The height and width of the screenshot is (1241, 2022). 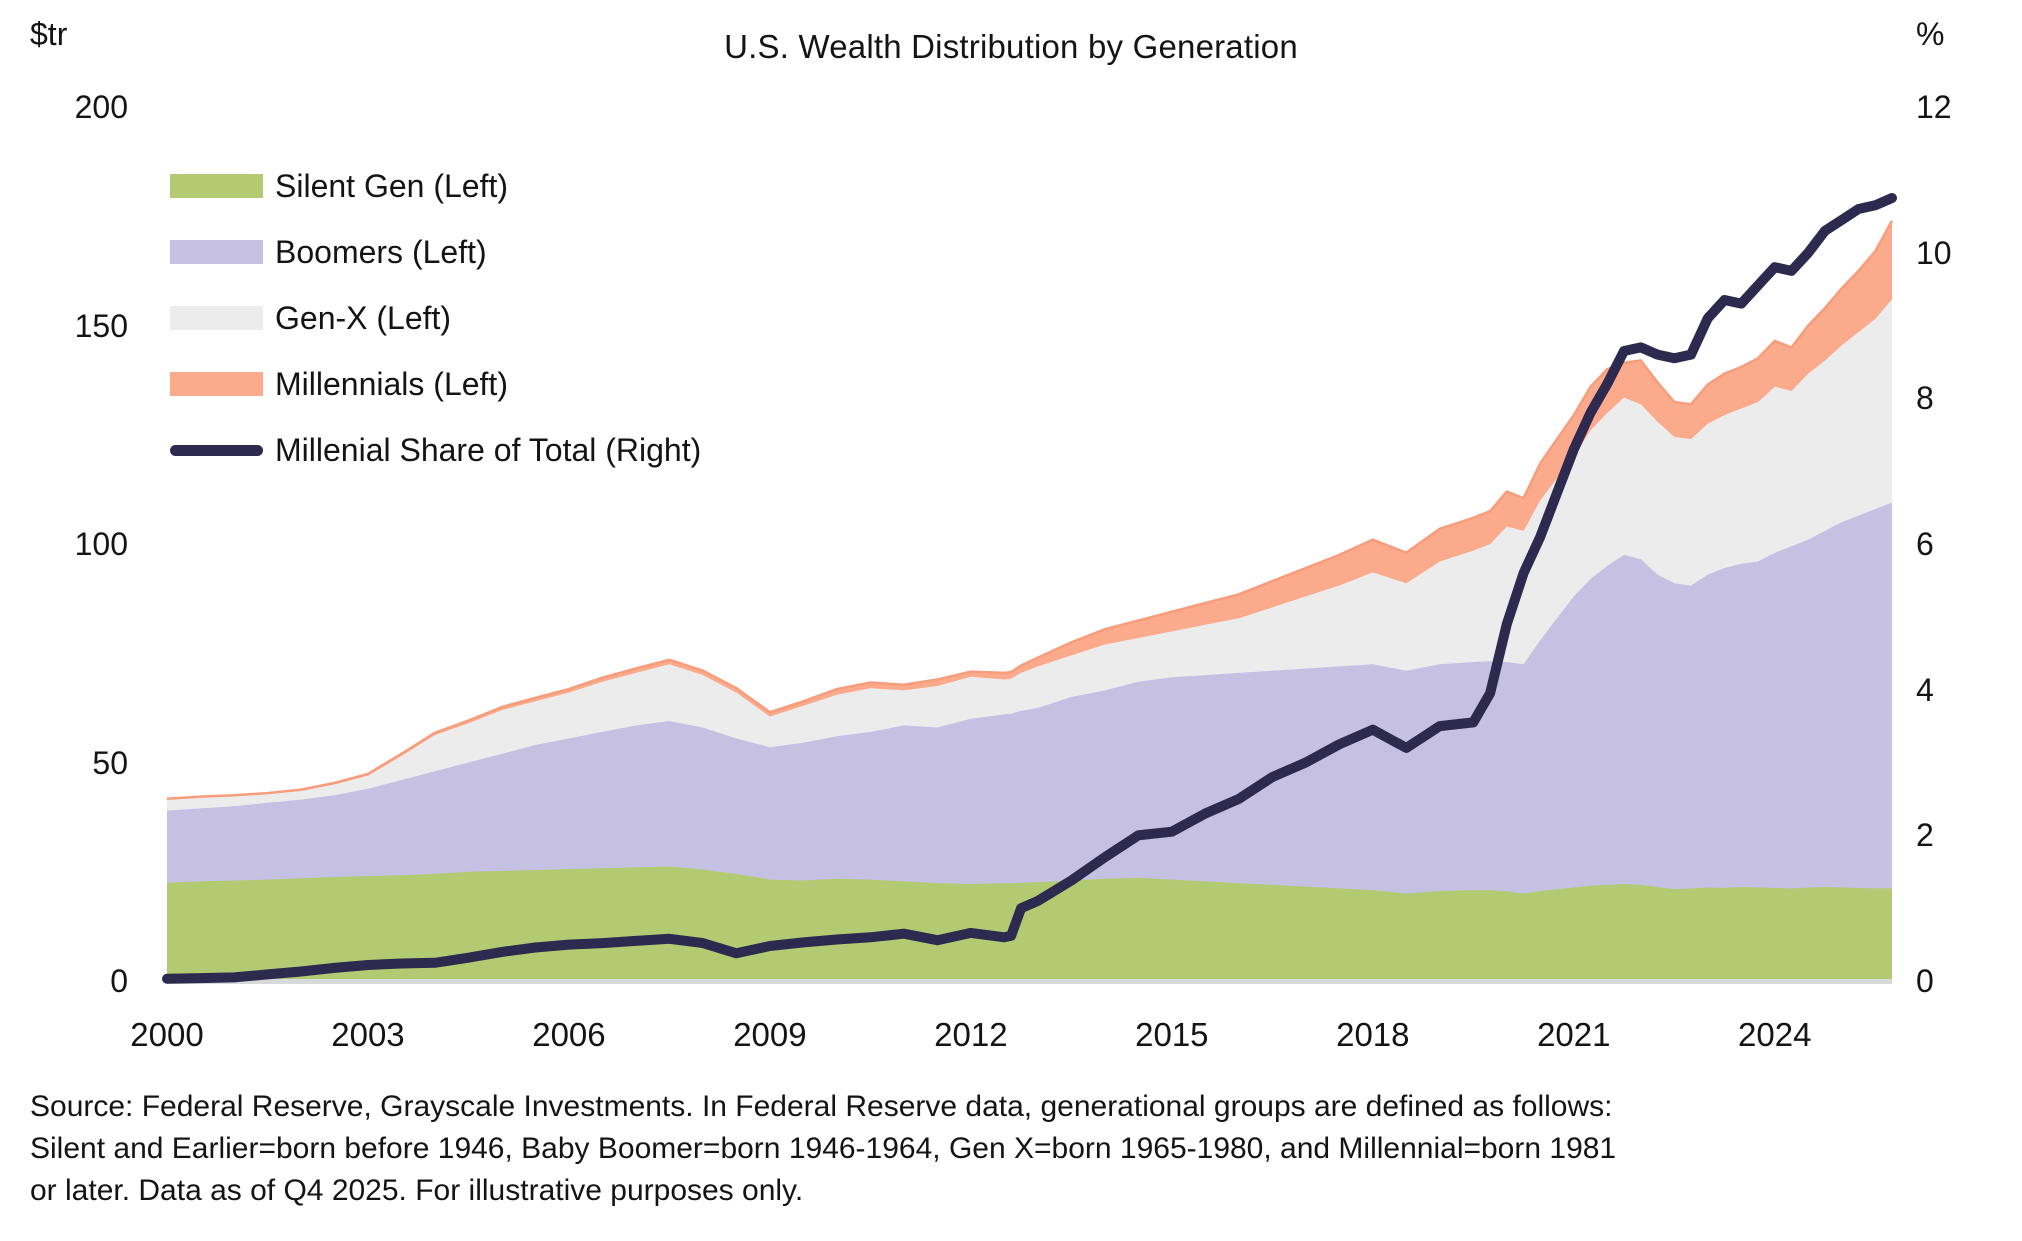 I want to click on right-axis-tick-label: 10, so click(x=1934, y=252).